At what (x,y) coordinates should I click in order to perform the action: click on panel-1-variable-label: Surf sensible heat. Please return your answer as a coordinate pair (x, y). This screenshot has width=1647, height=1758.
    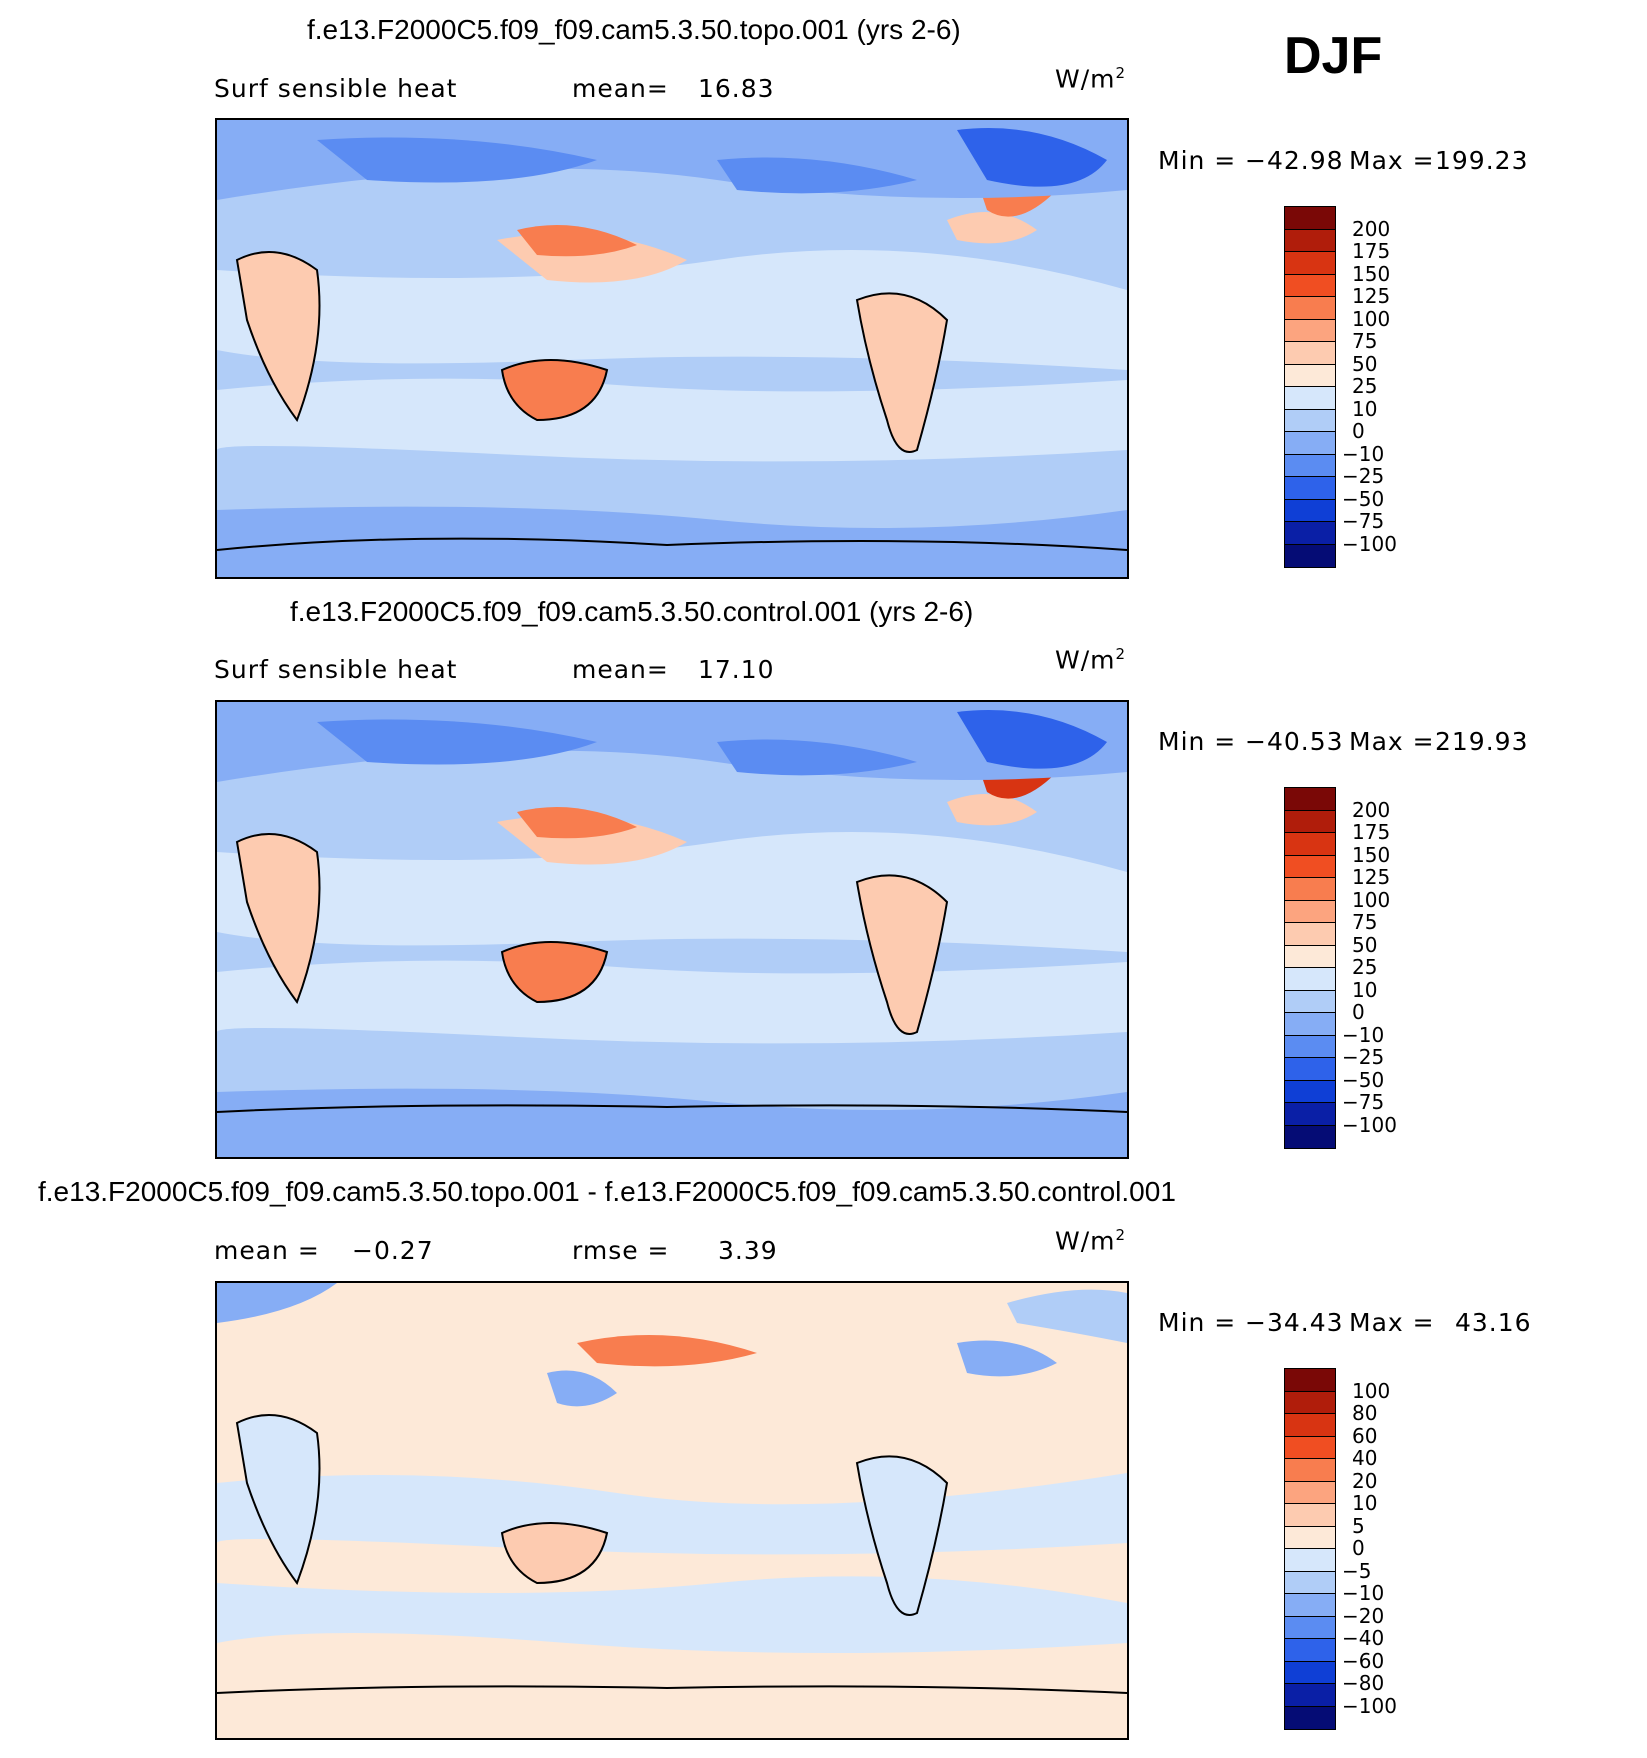
    Looking at the image, I should click on (336, 88).